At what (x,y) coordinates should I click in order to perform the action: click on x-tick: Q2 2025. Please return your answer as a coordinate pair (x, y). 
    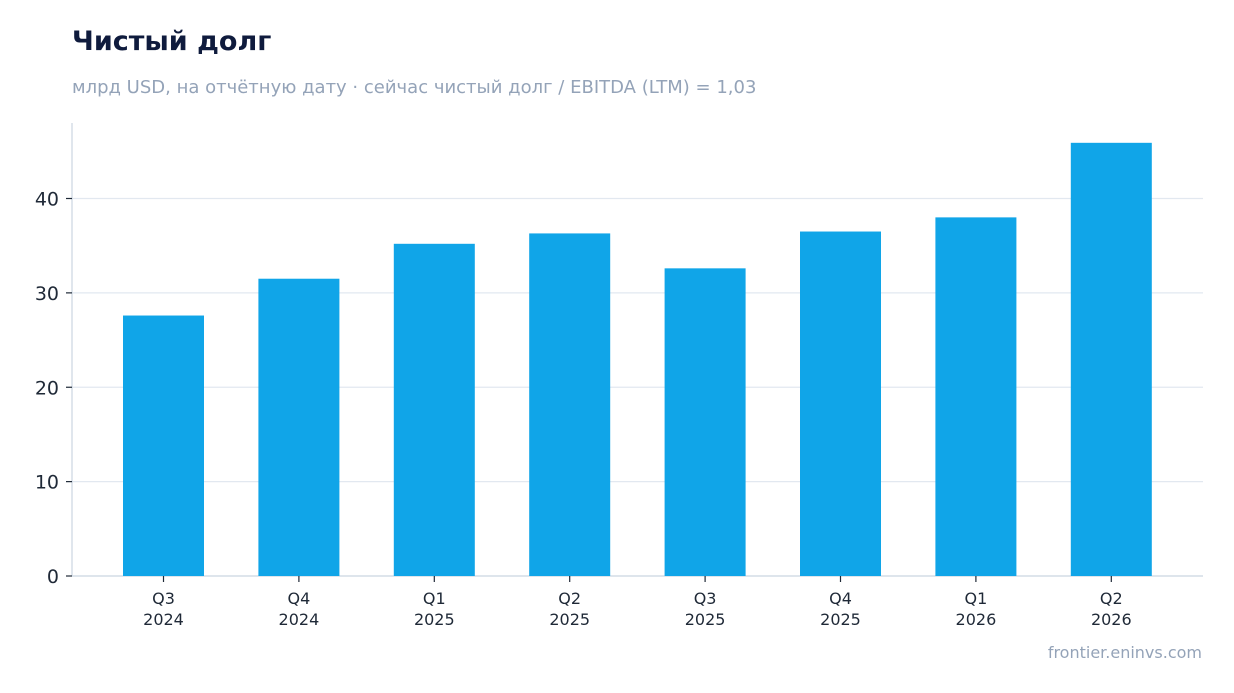
    Looking at the image, I should click on (569, 602).